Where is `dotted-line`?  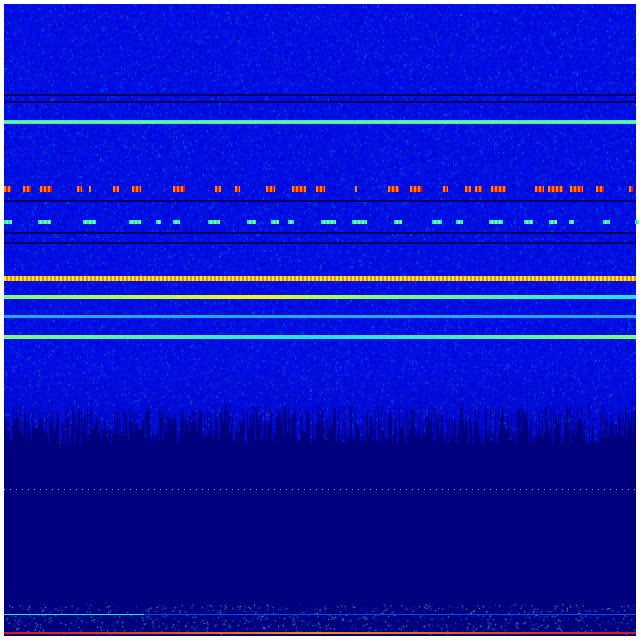
dotted-line is located at coordinates (320, 489).